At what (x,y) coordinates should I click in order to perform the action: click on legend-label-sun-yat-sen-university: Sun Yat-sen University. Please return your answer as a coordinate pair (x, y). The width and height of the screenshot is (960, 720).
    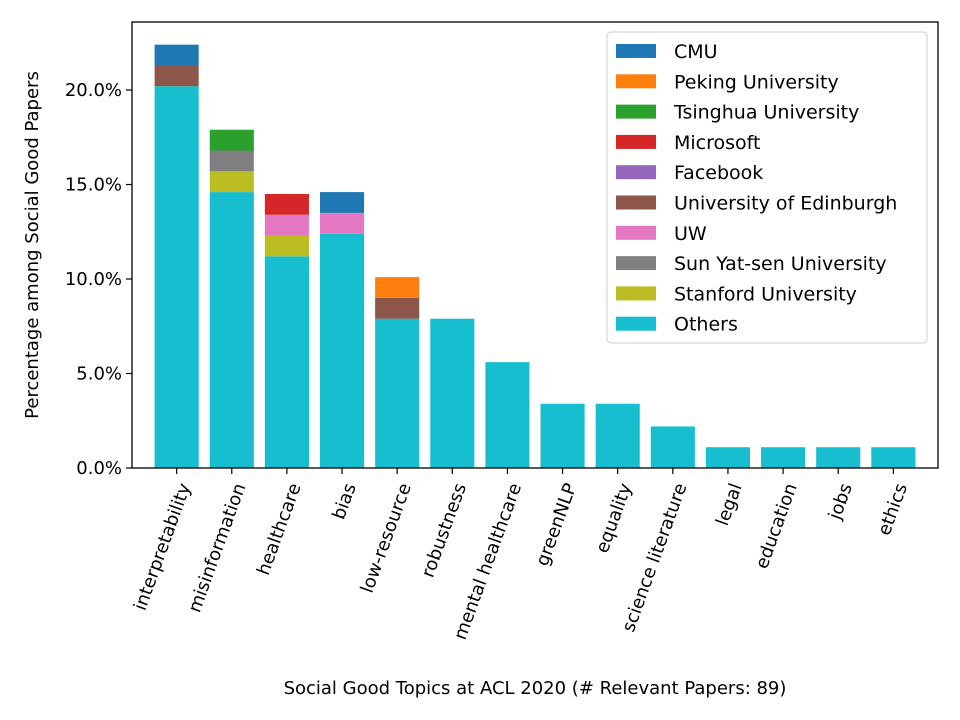
    Looking at the image, I should click on (780, 264).